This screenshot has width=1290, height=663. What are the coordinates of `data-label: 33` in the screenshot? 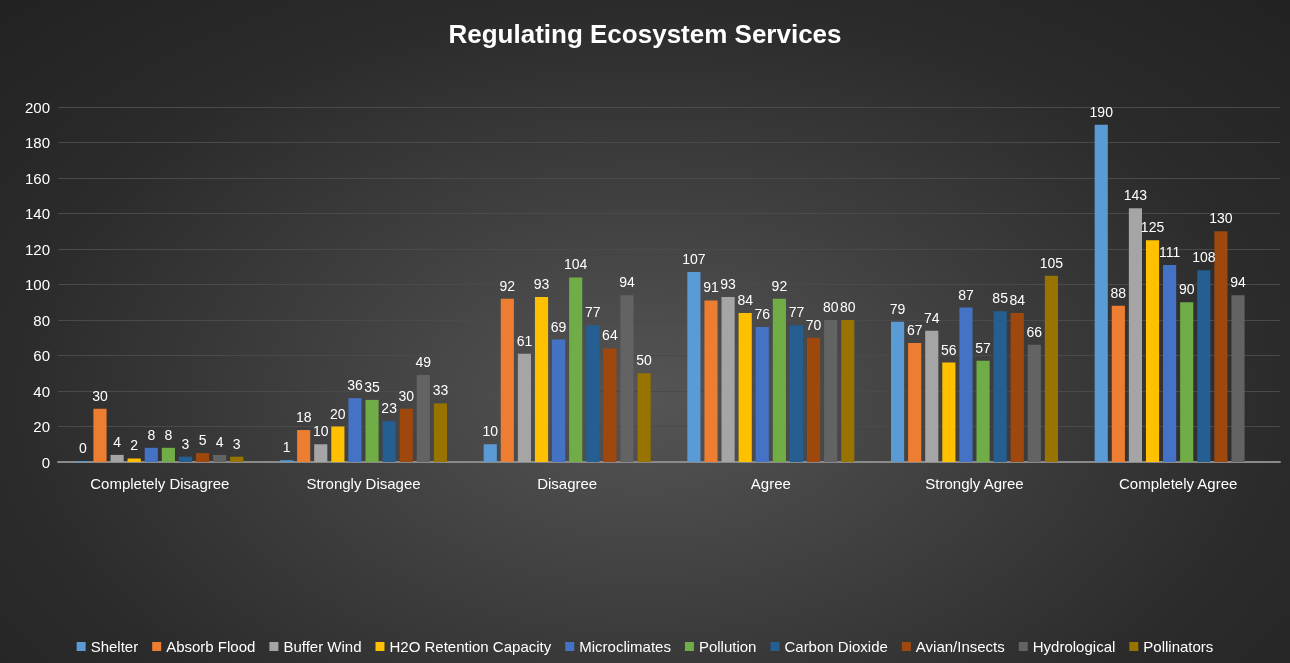 It's located at (440, 390).